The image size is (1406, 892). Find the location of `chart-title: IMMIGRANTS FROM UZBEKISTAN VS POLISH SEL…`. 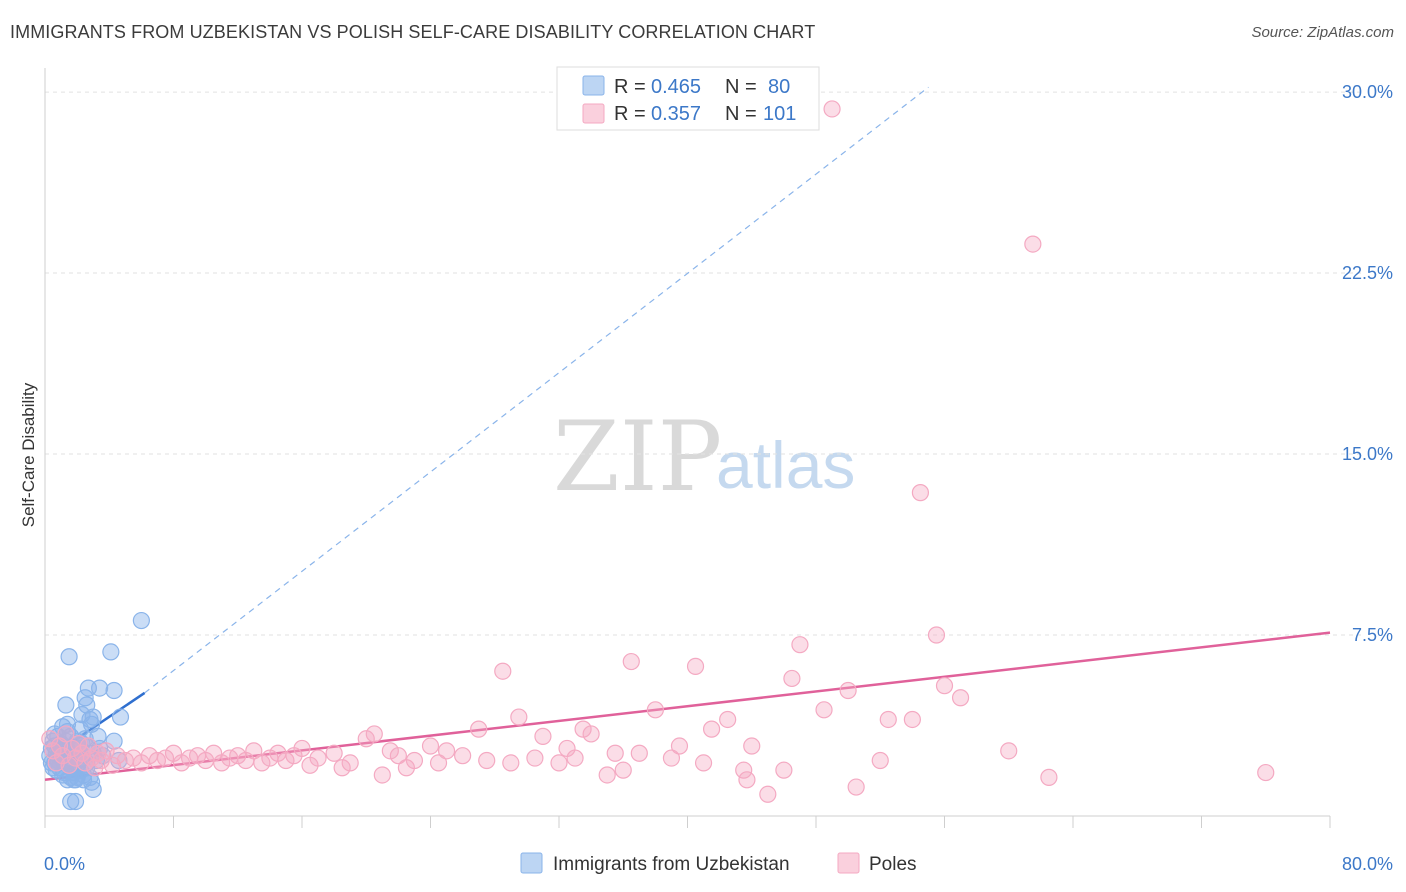

chart-title: IMMIGRANTS FROM UZBEKISTAN VS POLISH SEL… is located at coordinates (413, 32).